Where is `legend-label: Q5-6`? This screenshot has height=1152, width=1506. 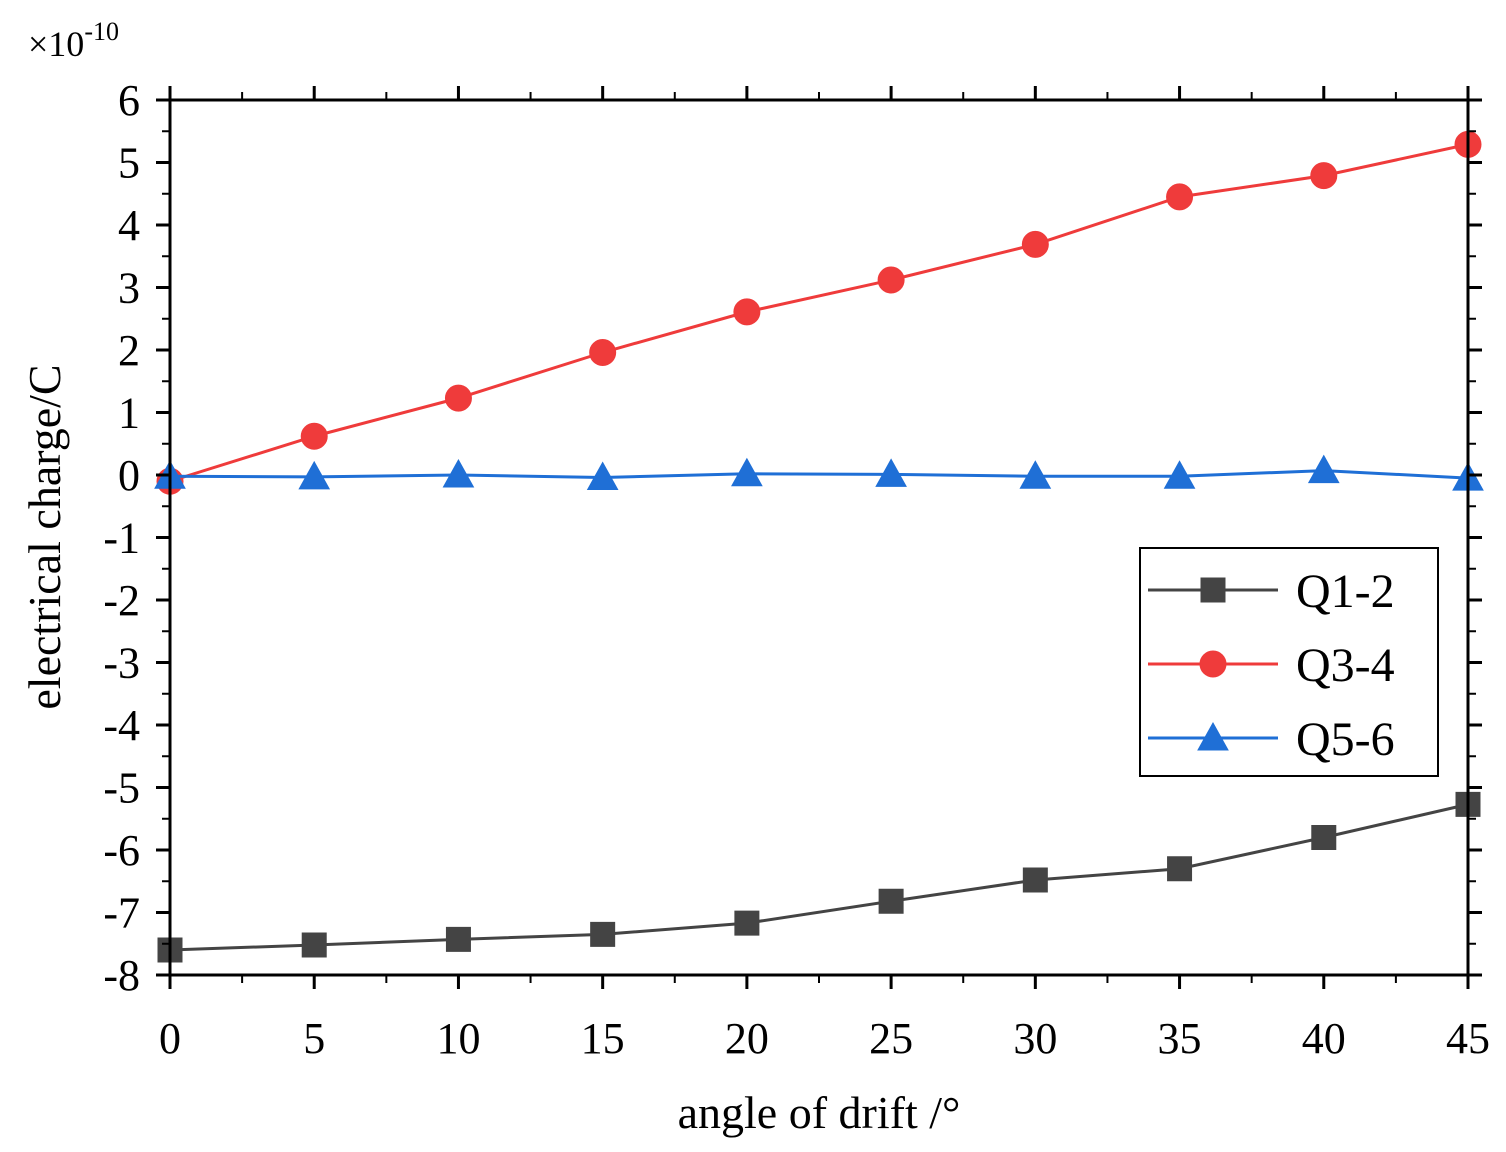
legend-label: Q5-6 is located at coordinates (1345, 739).